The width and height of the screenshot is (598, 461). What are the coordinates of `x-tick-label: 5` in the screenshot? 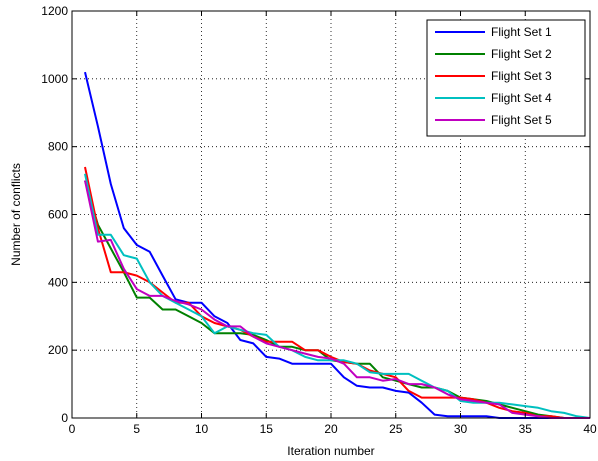 It's located at (136, 429).